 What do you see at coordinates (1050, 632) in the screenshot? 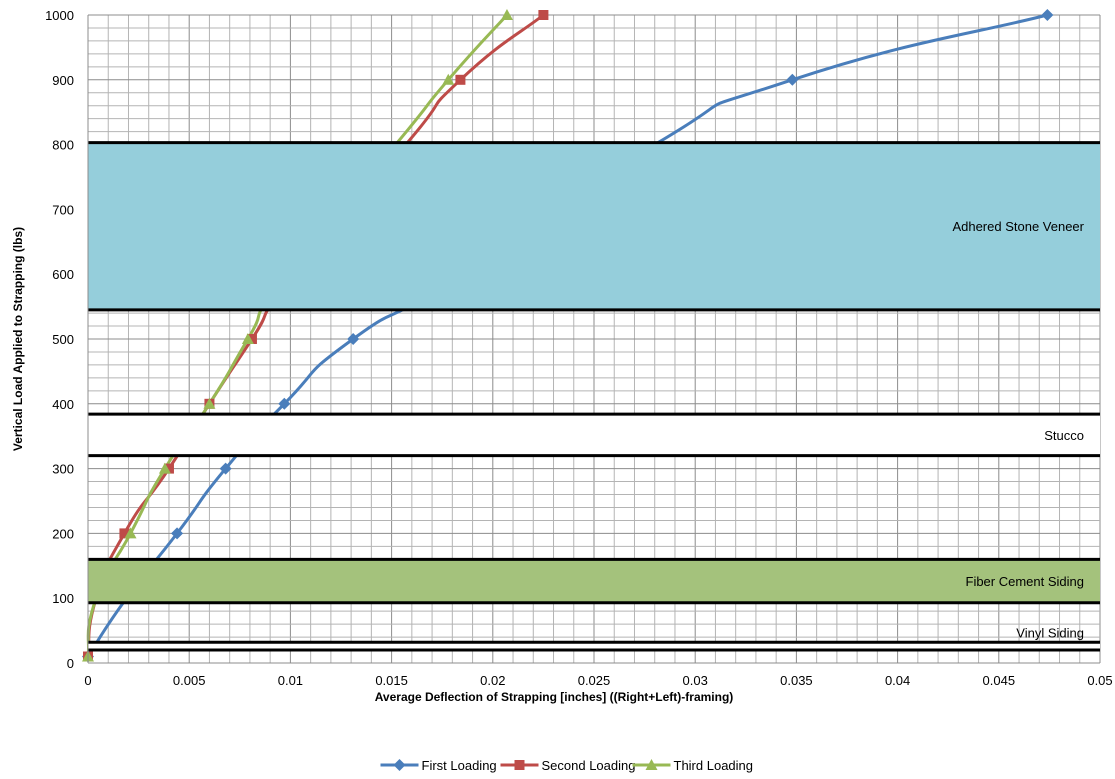
I see `vinyl-siding-label: Vinyl Siding` at bounding box center [1050, 632].